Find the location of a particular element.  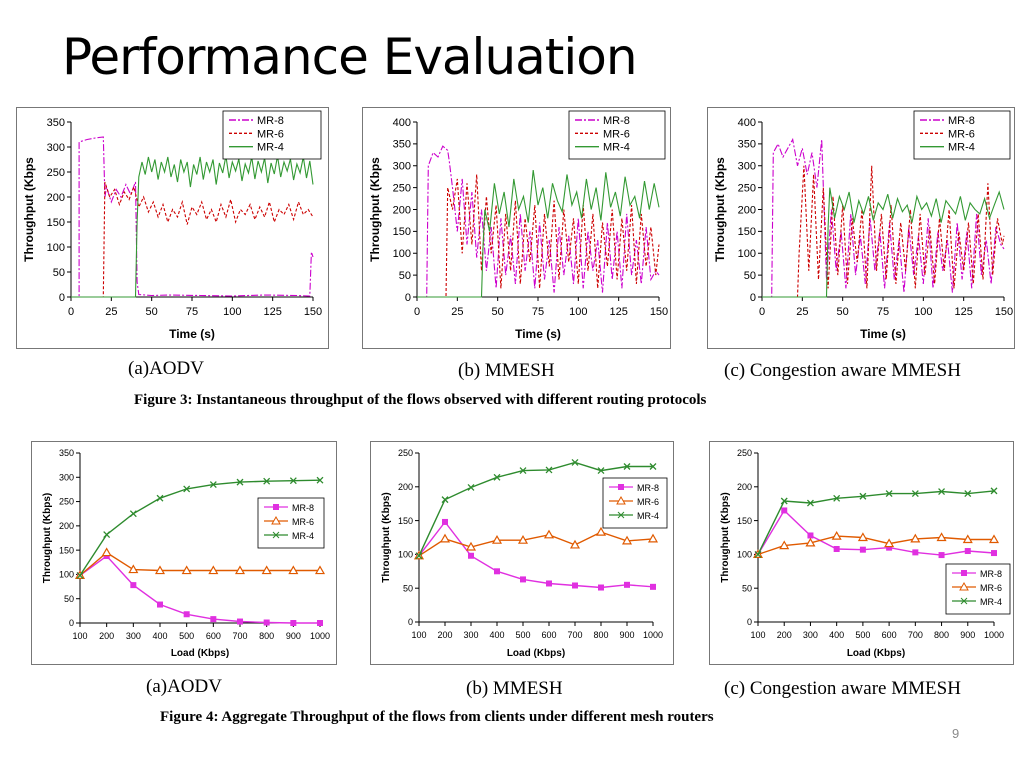

chart1-y-tick-label: 100 is located at coordinates (56, 248).